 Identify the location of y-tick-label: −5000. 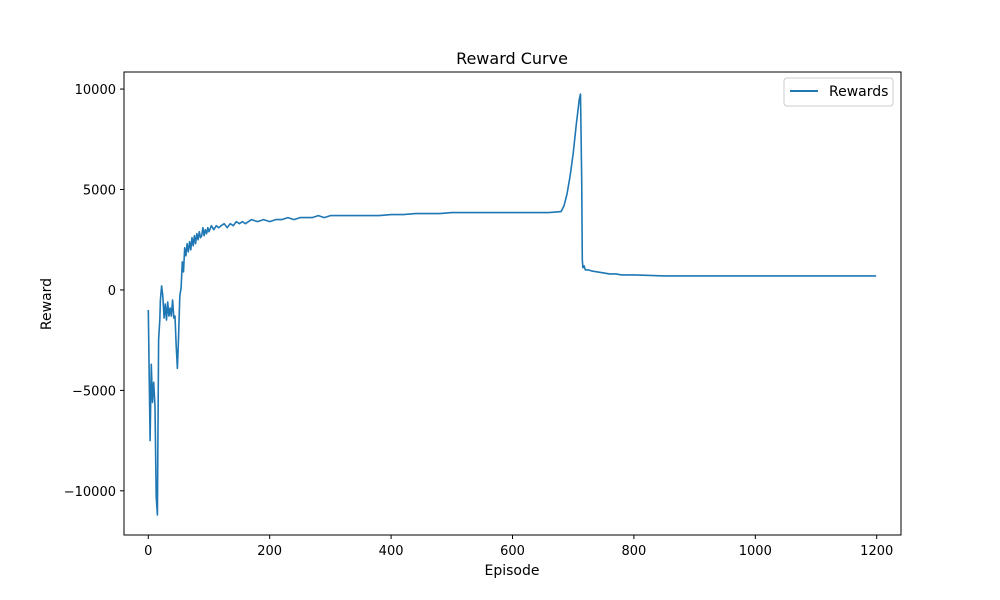
(94, 391).